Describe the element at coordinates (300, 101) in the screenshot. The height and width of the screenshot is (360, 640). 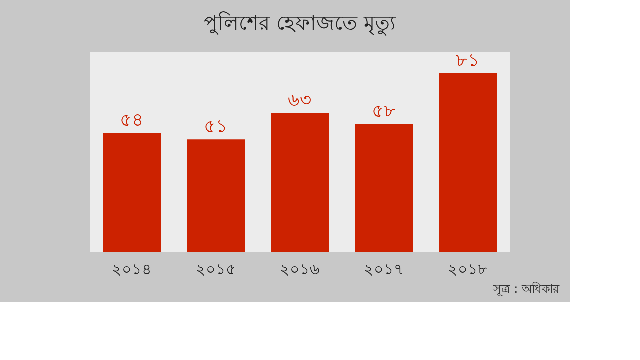
I see `data-label: ৬৩` at that location.